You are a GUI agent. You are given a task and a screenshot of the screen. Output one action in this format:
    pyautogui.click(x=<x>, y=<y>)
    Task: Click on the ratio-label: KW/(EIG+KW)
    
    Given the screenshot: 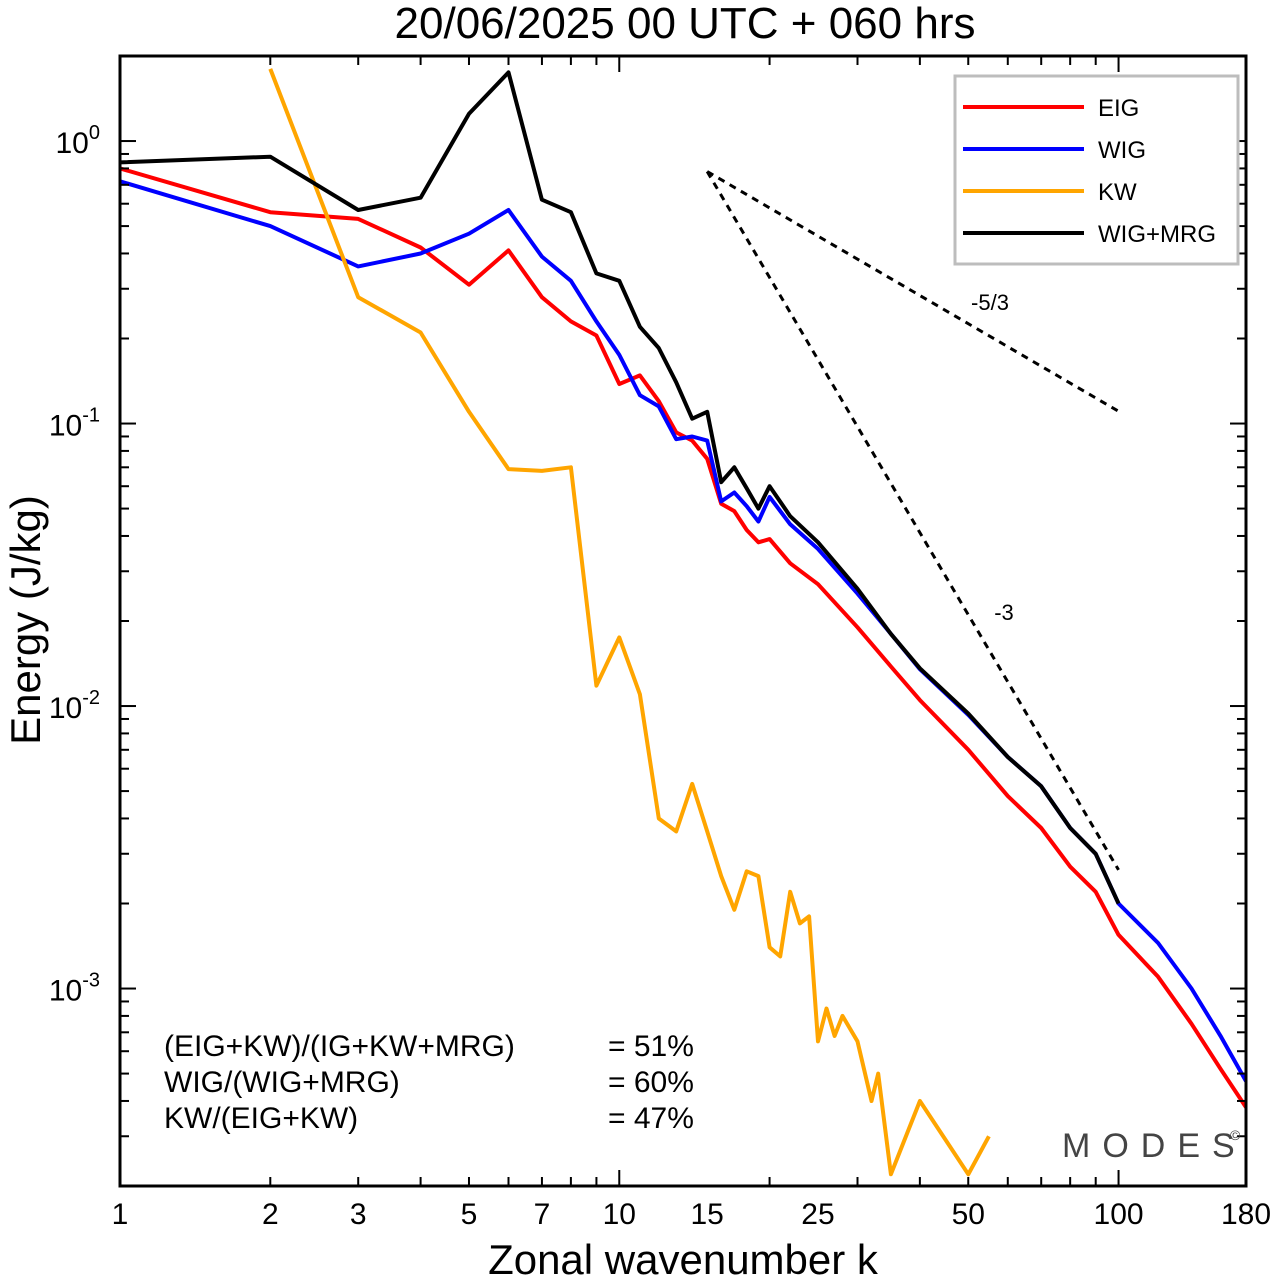 What is the action you would take?
    pyautogui.click(x=261, y=1118)
    